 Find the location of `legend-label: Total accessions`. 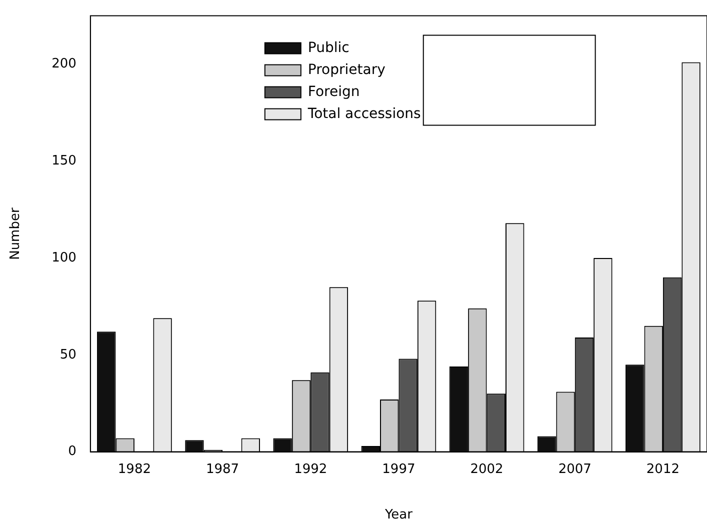

legend-label: Total accessions is located at coordinates (363, 114).